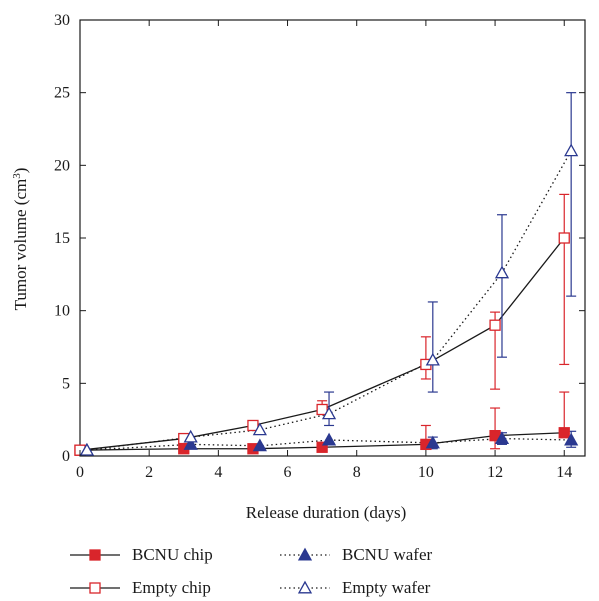  What do you see at coordinates (66, 383) in the screenshot?
I see `y-tick-label: 5` at bounding box center [66, 383].